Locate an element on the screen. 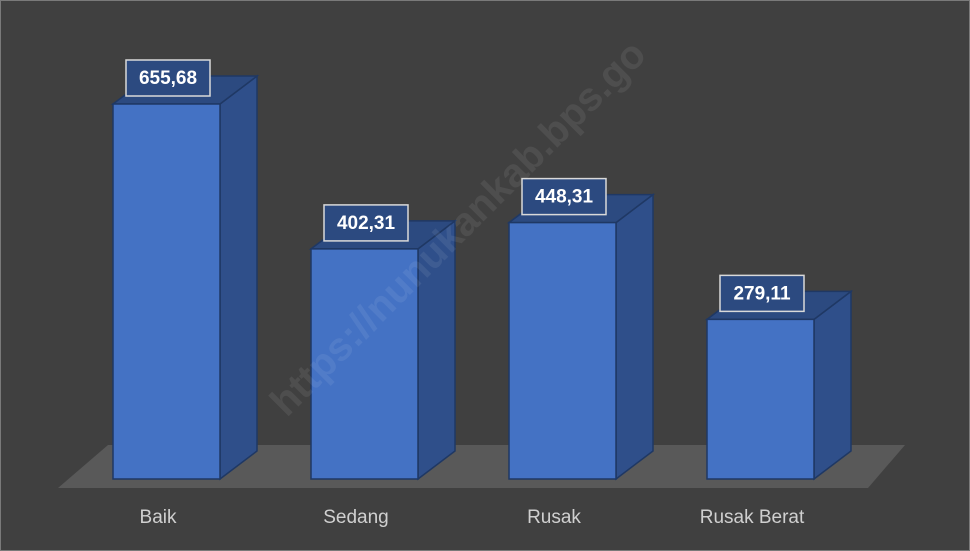 The height and width of the screenshot is (551, 970). bar-group: 655,68 Baik is located at coordinates (185, 293).